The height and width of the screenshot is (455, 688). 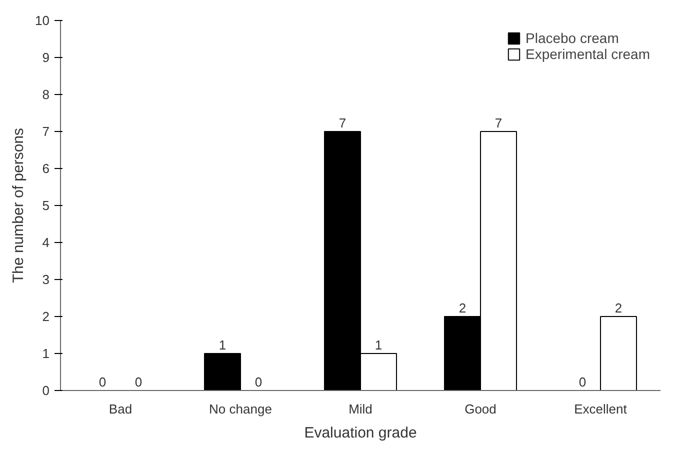 I want to click on y-tick-label: 8, so click(x=46, y=94).